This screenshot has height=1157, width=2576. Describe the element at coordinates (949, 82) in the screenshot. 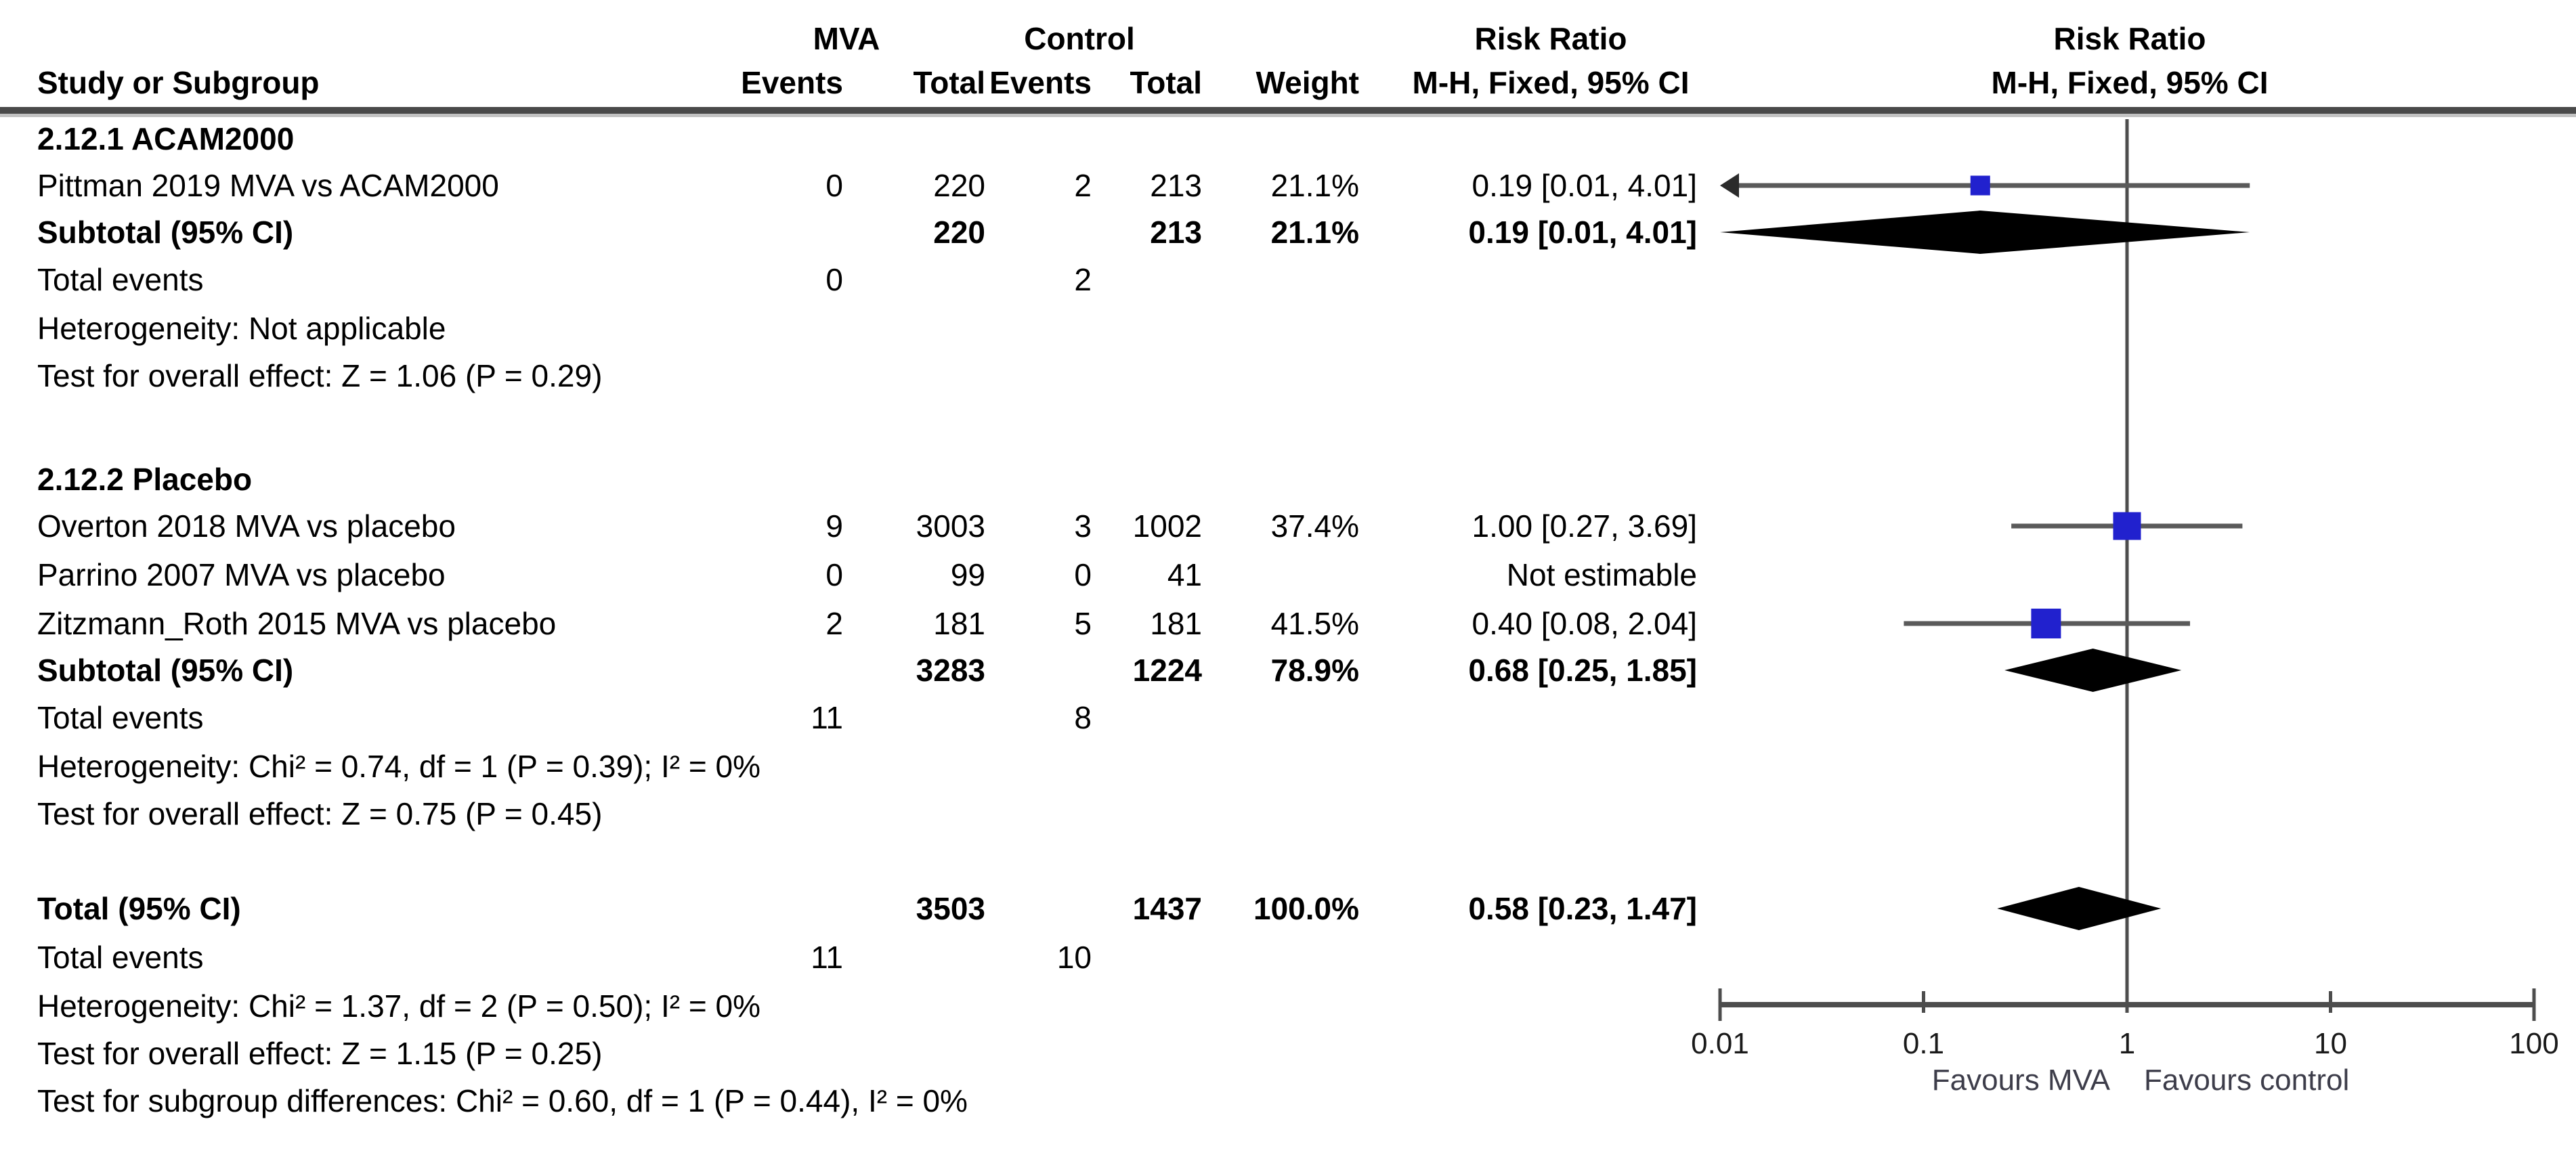

I see `column-header-mva-total: Total` at that location.